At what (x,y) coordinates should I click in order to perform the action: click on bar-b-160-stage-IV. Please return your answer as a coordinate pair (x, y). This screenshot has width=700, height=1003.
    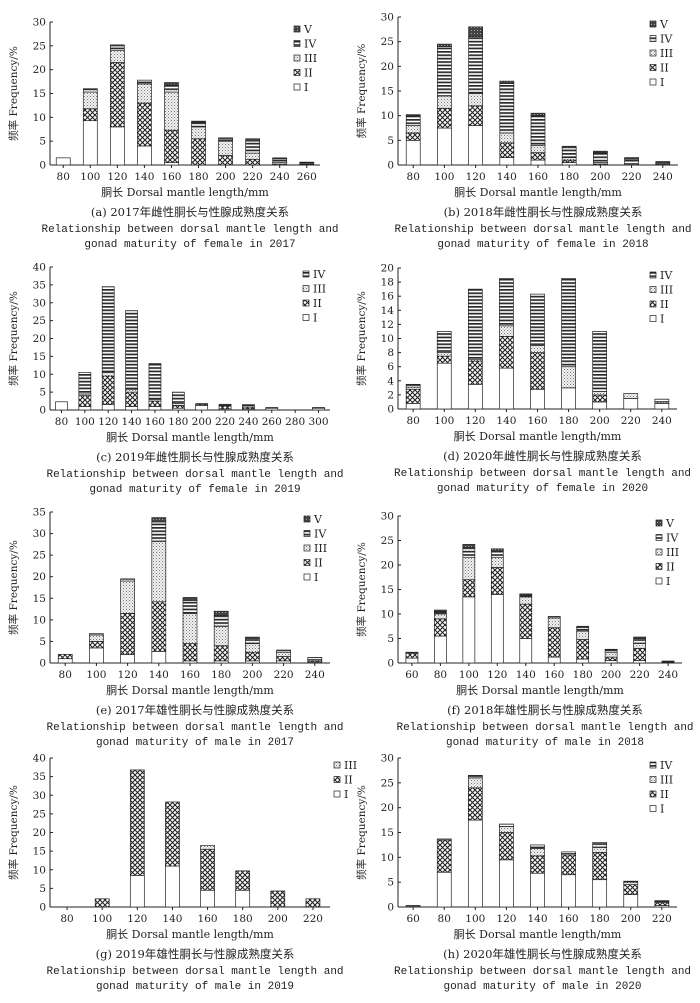
    Looking at the image, I should click on (538, 130).